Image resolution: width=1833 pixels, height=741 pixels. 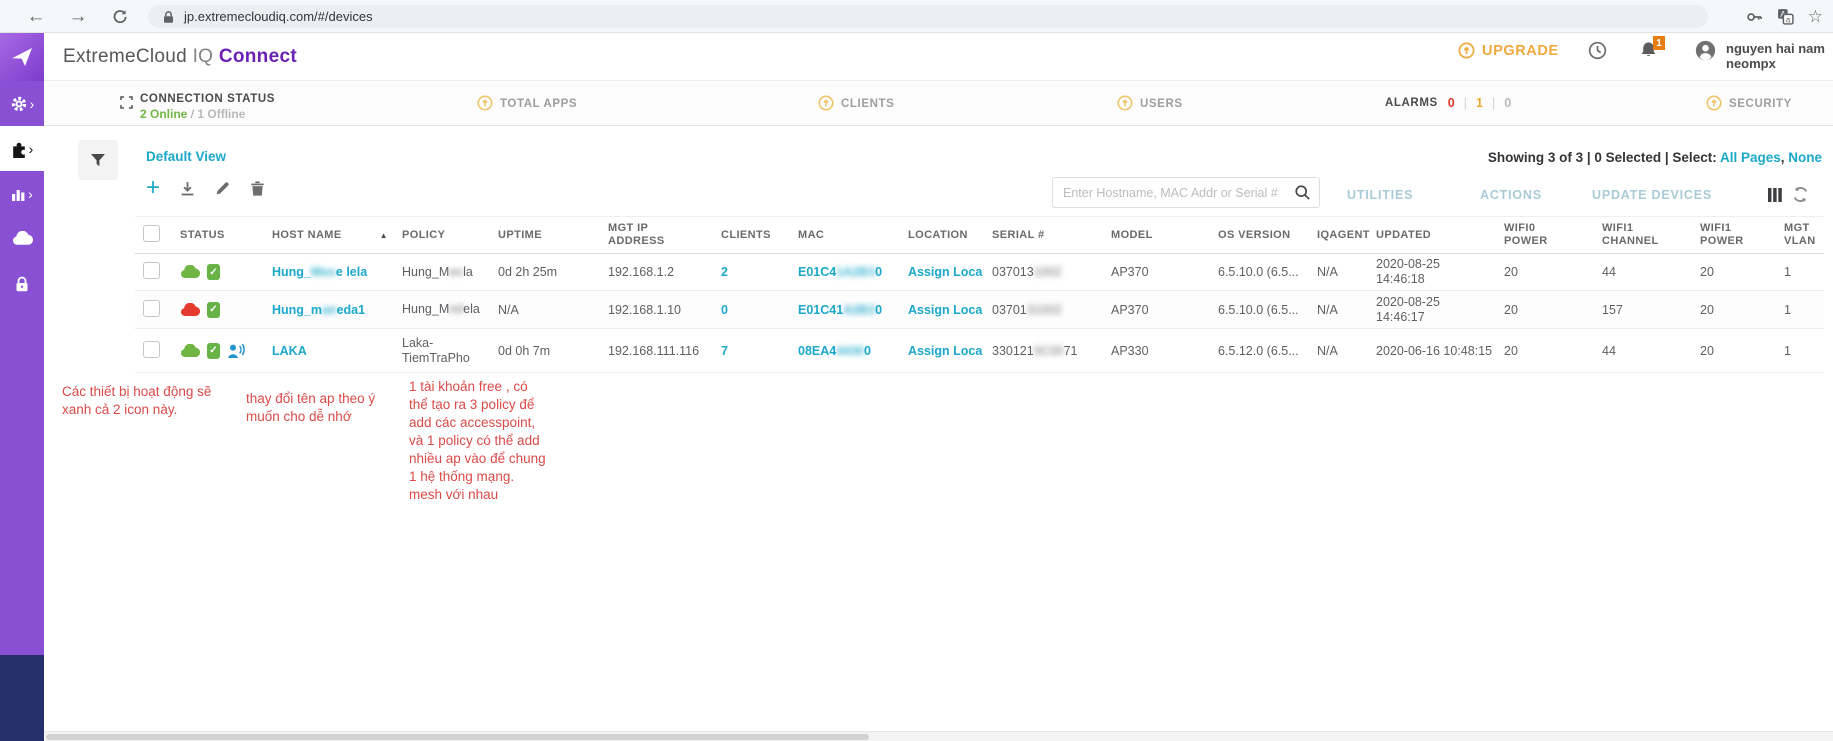 What do you see at coordinates (126, 102) in the screenshot?
I see `expand-brackets-icon` at bounding box center [126, 102].